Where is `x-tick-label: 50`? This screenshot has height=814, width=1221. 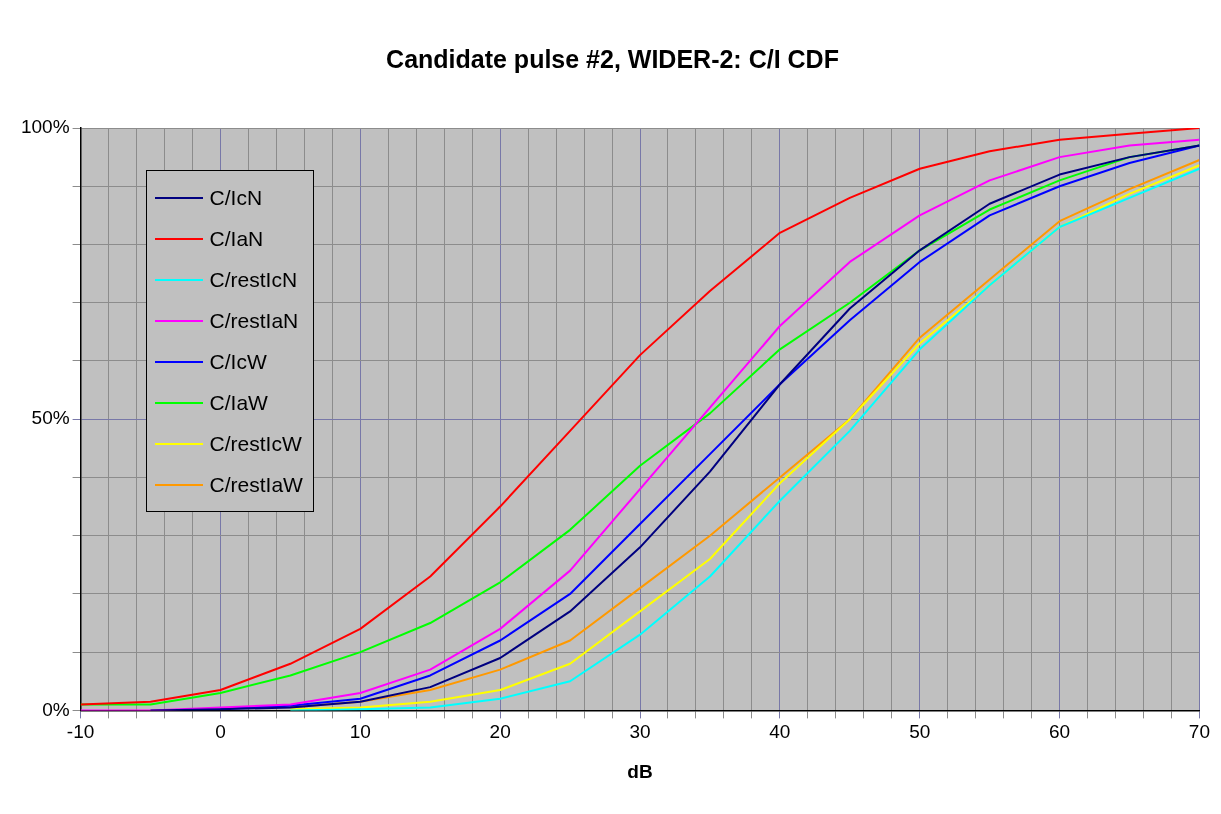 x-tick-label: 50 is located at coordinates (920, 732).